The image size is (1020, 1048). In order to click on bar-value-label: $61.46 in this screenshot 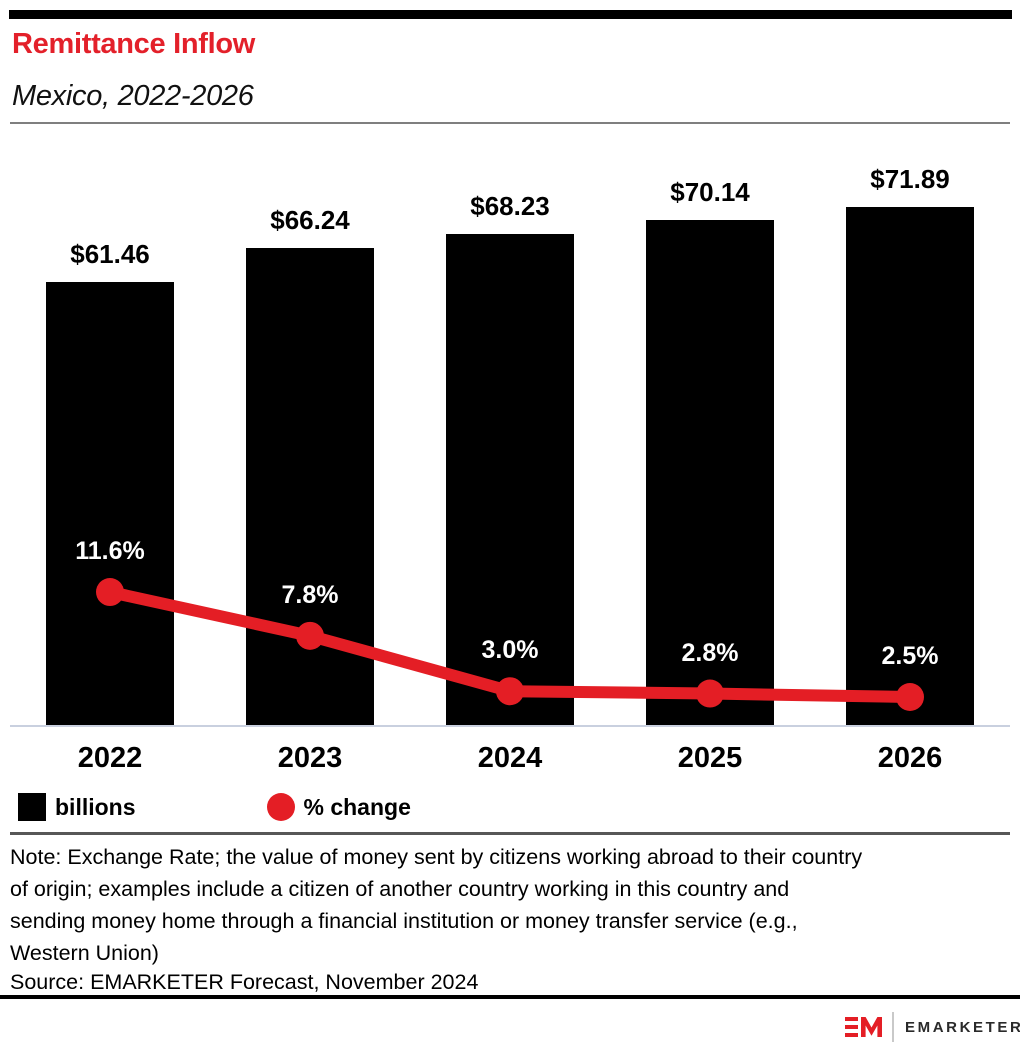, I will do `click(110, 254)`.